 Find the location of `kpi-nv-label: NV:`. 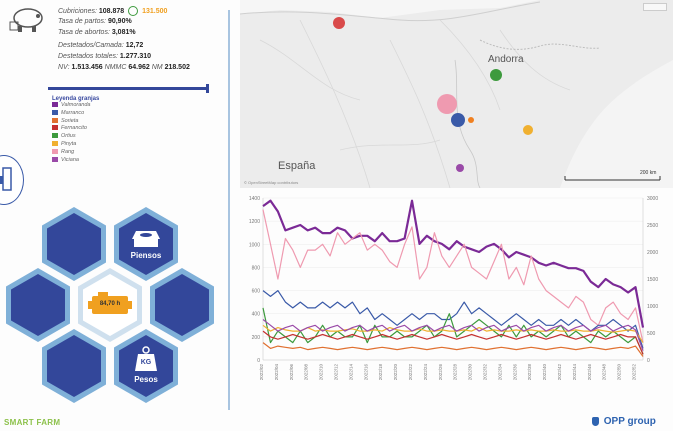

kpi-nv-label: NV: is located at coordinates (64, 67).